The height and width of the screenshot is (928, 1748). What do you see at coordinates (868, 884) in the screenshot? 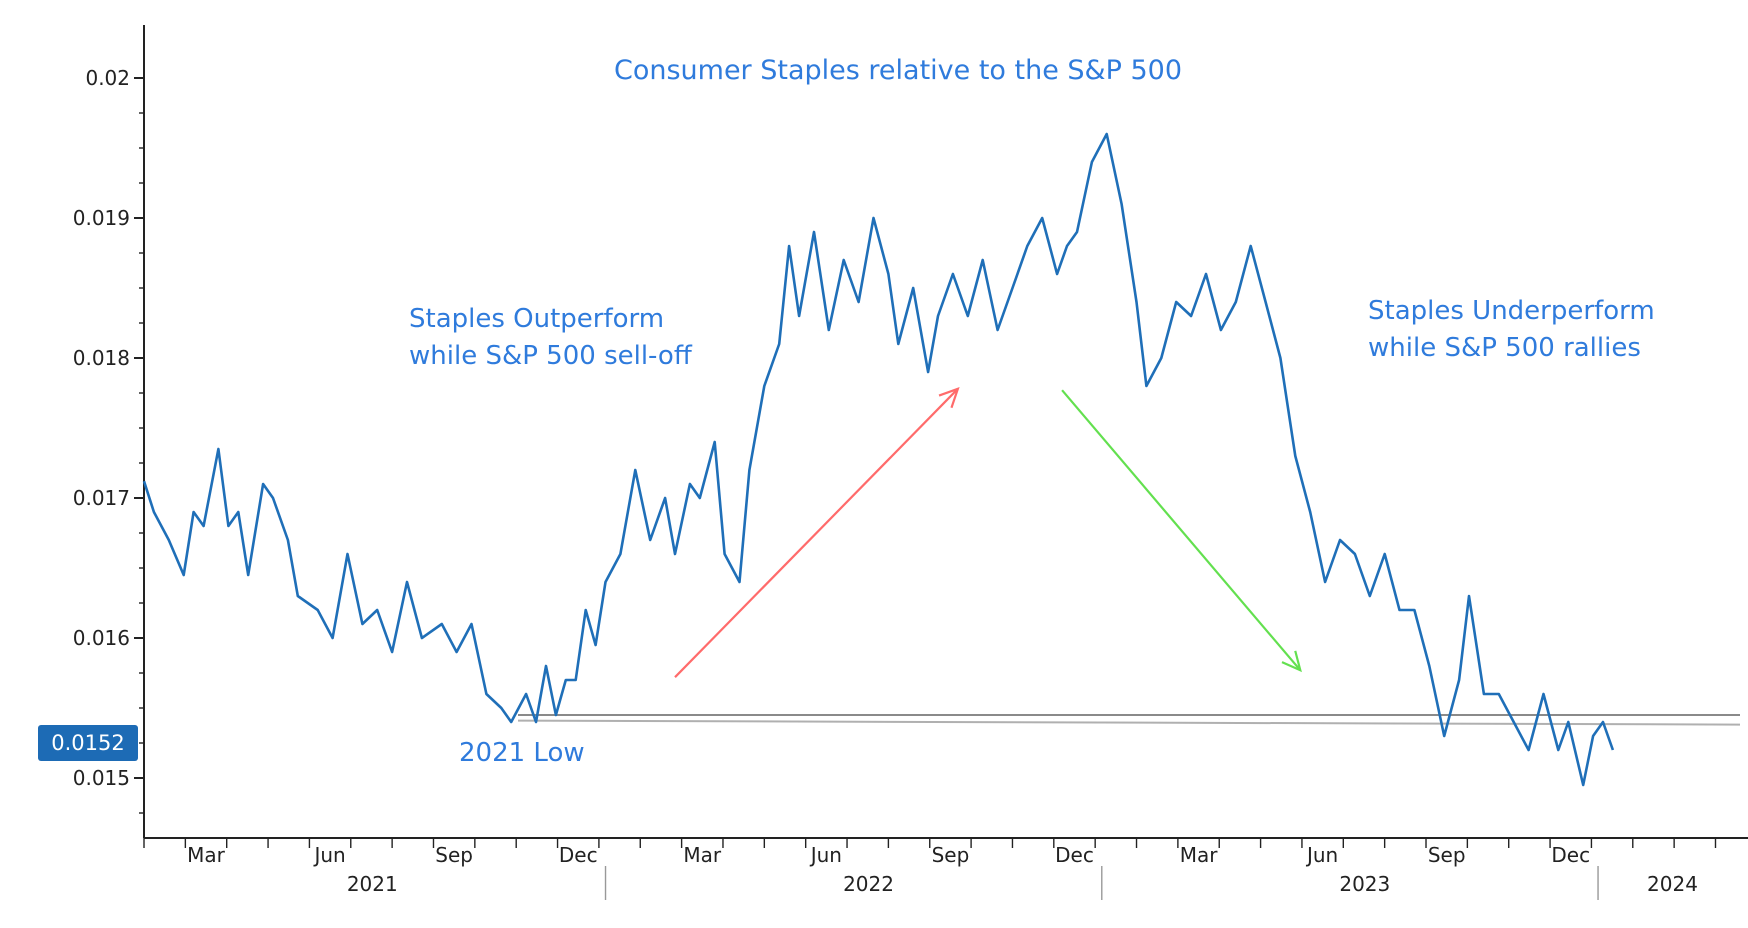
I see `x-year-label: 2022` at bounding box center [868, 884].